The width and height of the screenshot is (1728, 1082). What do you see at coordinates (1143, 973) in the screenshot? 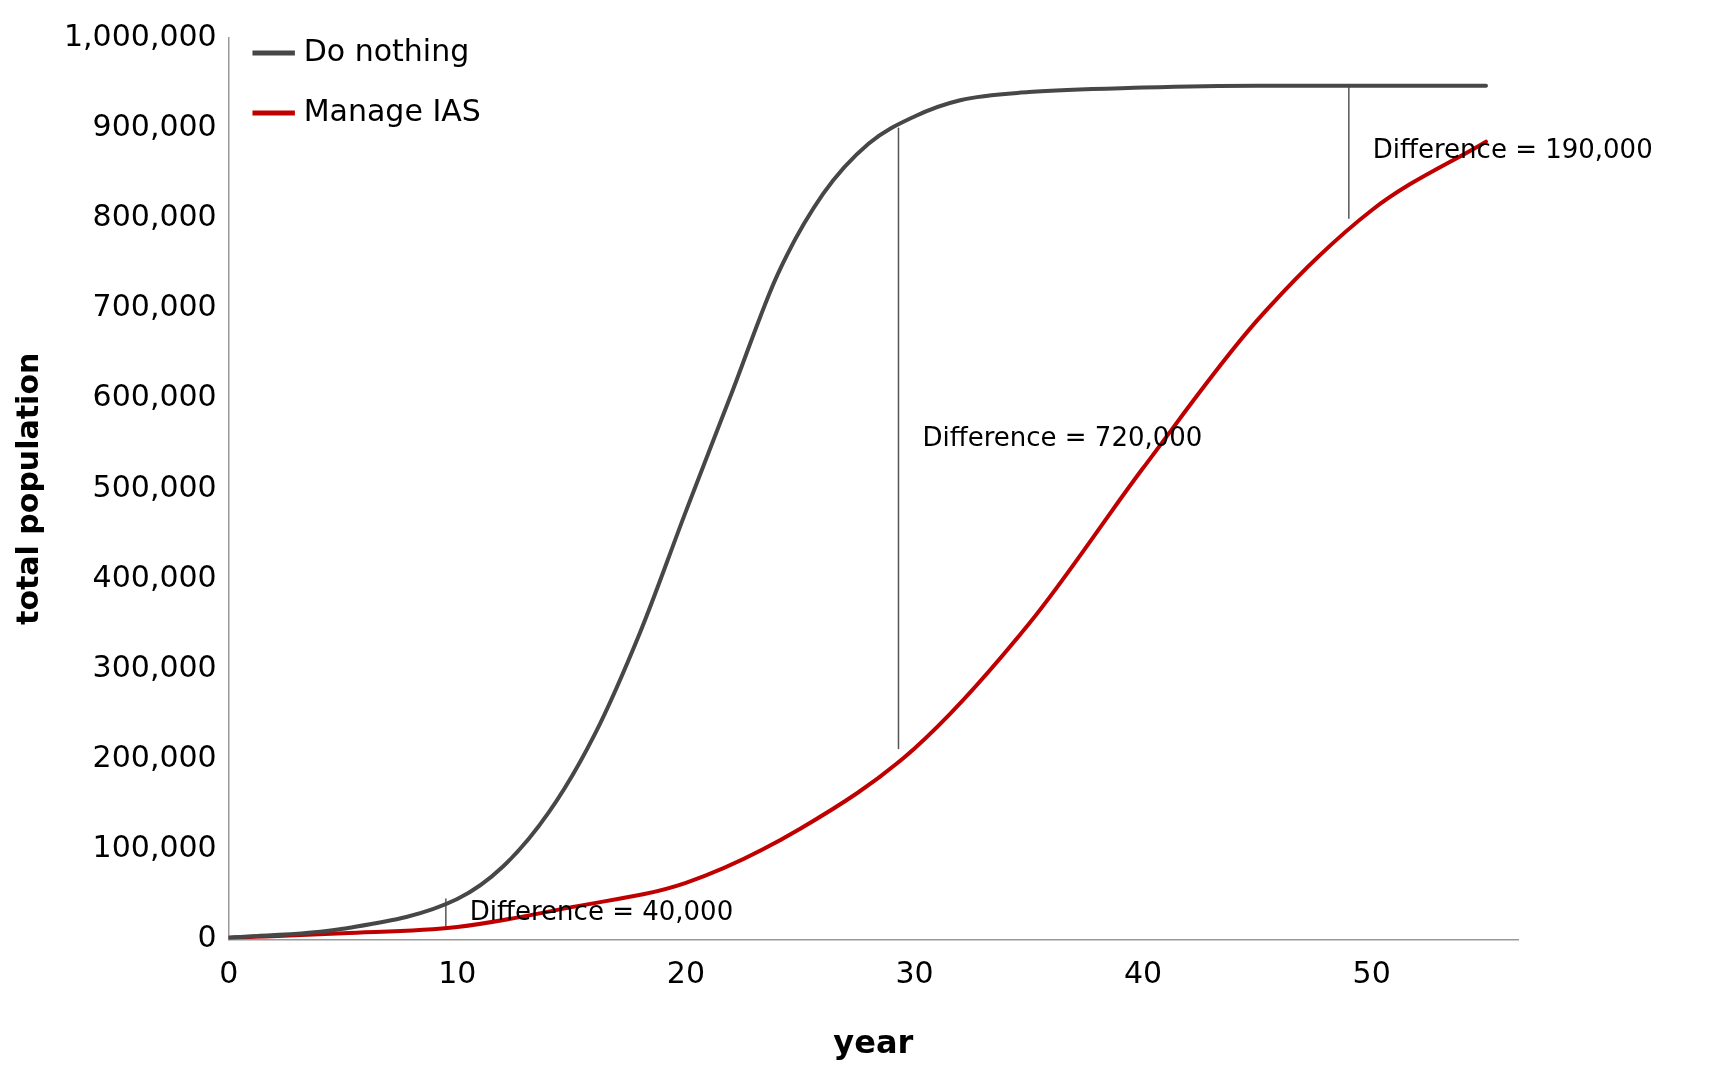
I see `x-tick-label: 40` at bounding box center [1143, 973].